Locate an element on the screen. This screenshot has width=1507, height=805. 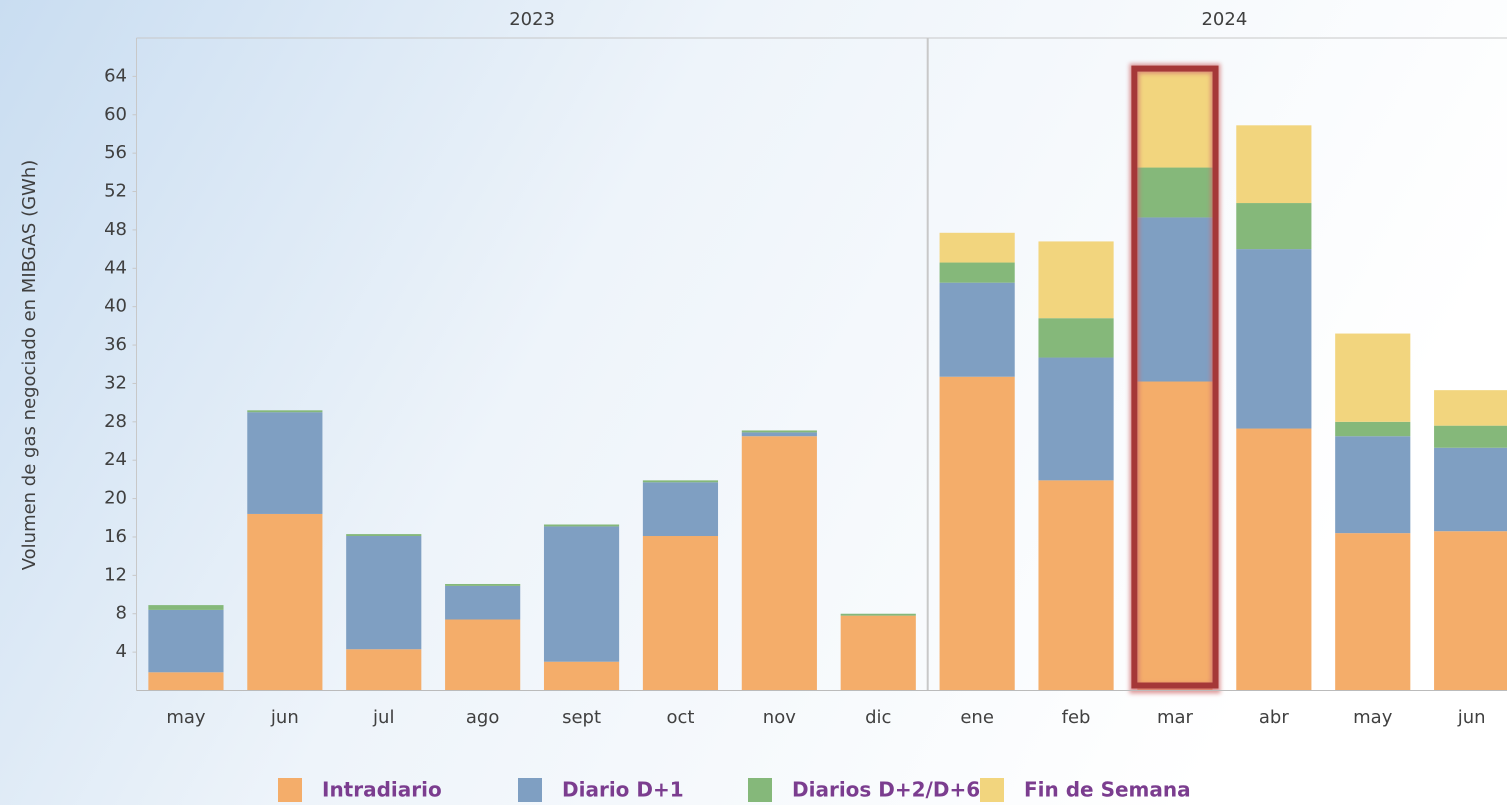
y-tick-label: 20 is located at coordinates (115, 498).